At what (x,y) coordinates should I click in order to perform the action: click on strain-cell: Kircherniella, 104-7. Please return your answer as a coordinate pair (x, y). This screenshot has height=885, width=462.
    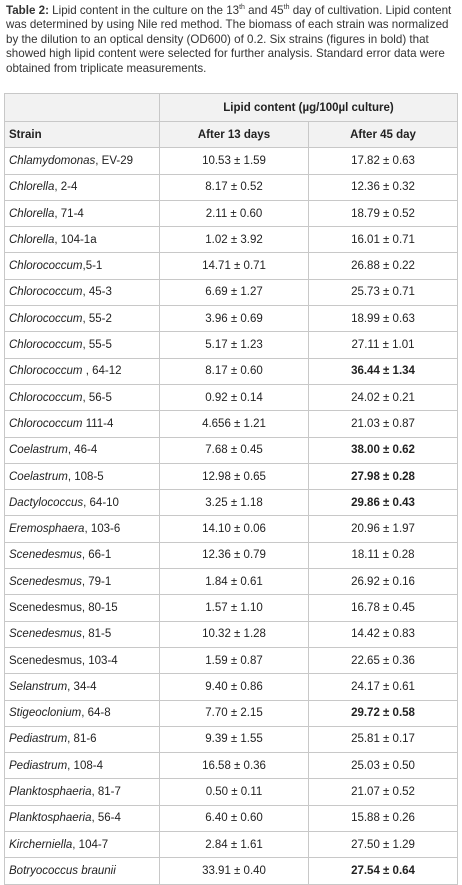
    Looking at the image, I should click on (82, 845).